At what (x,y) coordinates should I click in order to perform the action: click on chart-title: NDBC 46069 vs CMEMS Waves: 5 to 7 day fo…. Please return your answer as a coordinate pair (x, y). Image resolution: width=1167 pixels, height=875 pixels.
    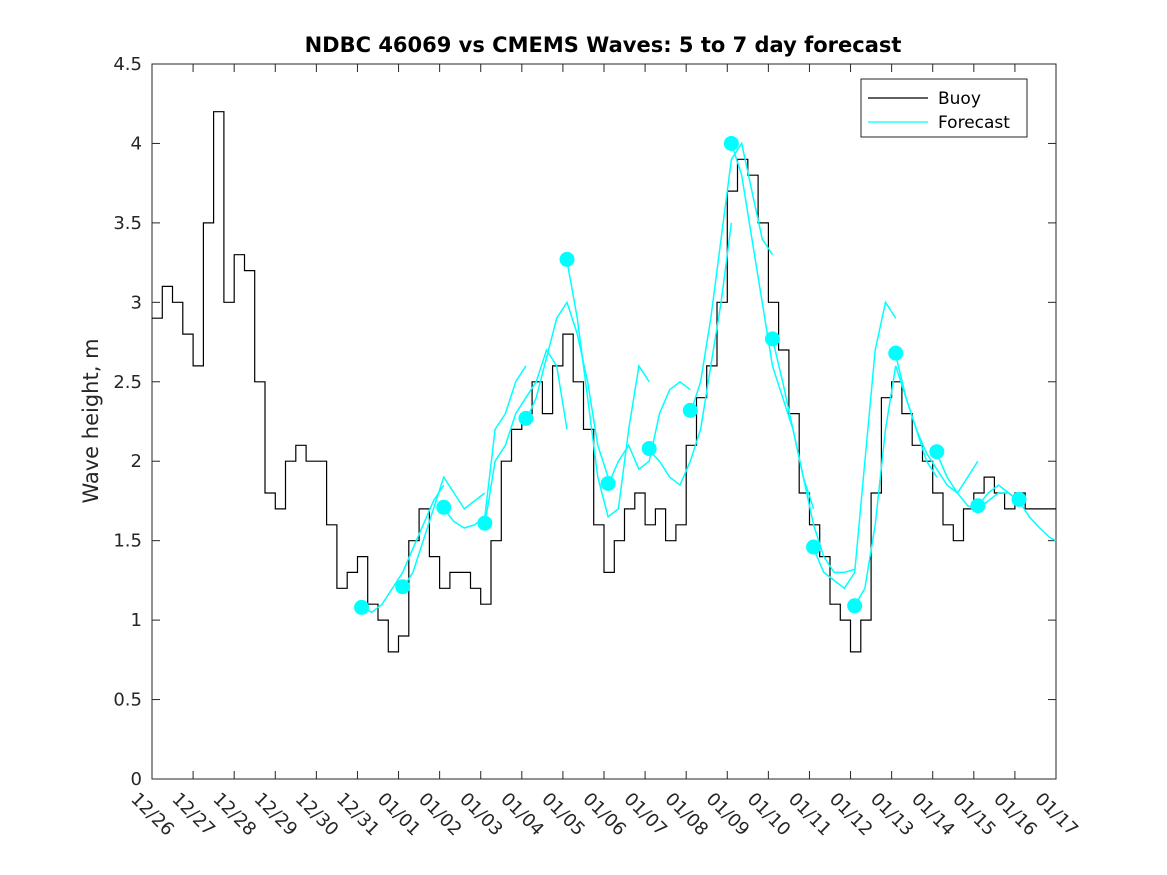
    Looking at the image, I should click on (603, 45).